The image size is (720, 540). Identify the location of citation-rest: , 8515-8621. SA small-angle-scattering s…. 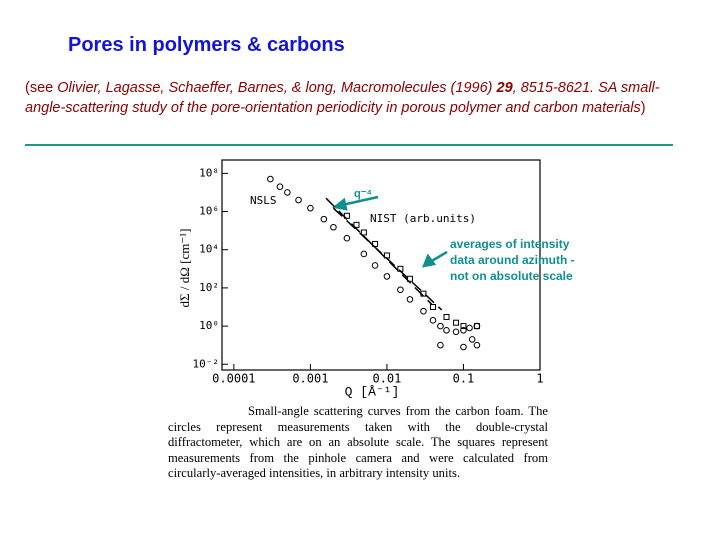
(342, 98).